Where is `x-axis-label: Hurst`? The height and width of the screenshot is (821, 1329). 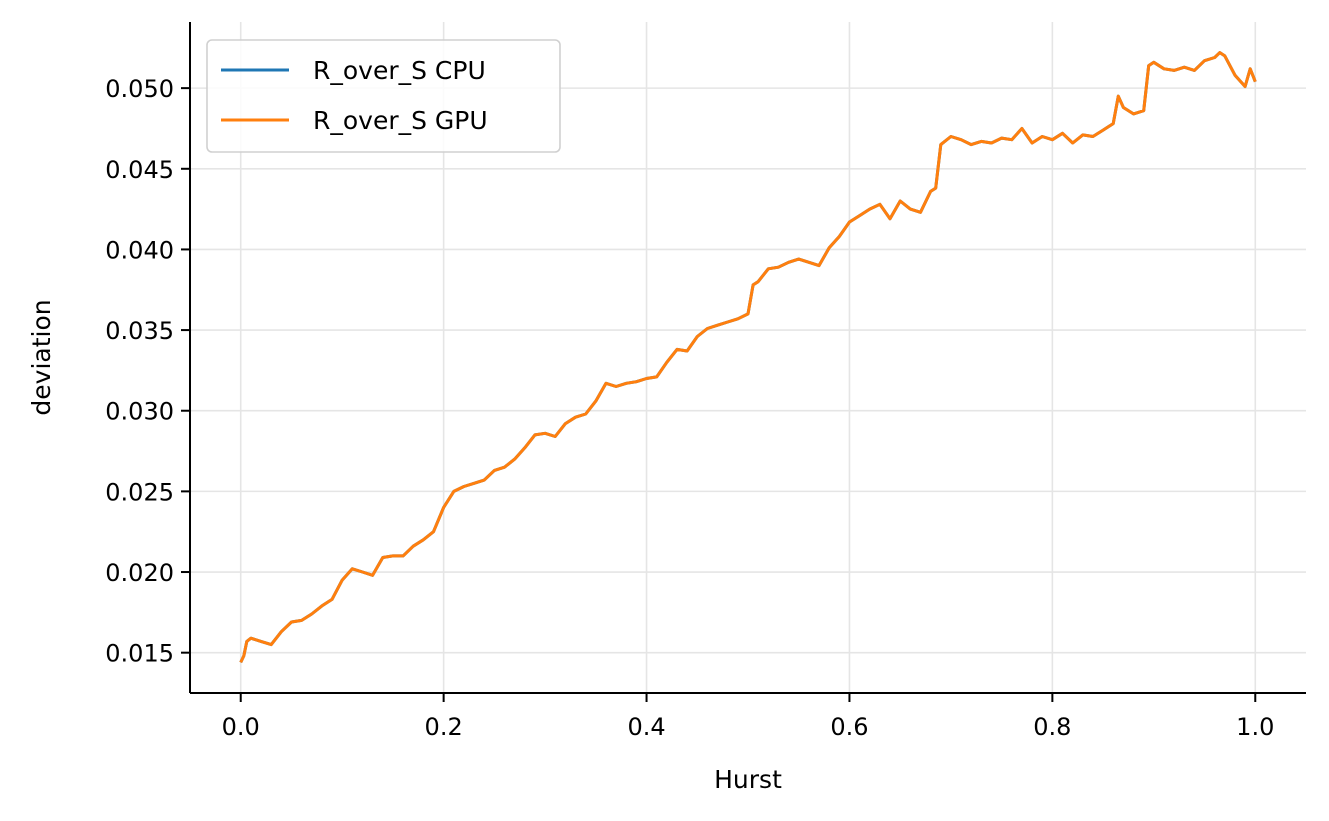
x-axis-label: Hurst is located at coordinates (748, 779).